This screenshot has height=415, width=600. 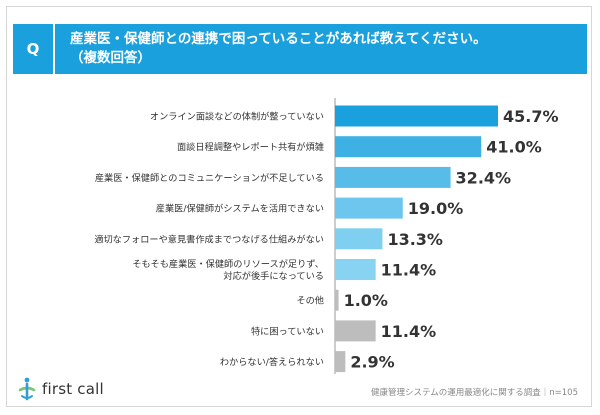 What do you see at coordinates (409, 270) in the screenshot?
I see `value-label-6: 11.4%` at bounding box center [409, 270].